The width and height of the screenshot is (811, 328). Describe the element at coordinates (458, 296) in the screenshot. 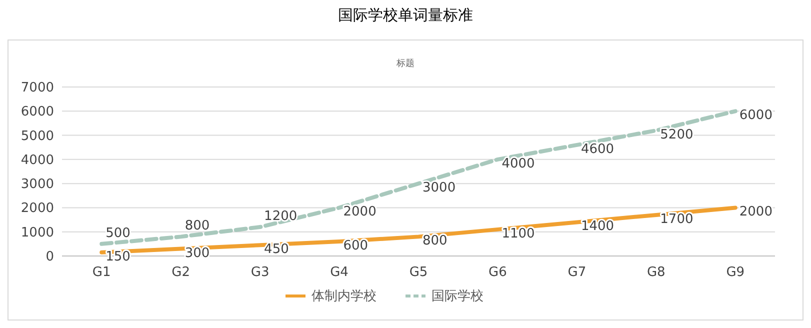

I see `legend-label: 国际学校` at that location.